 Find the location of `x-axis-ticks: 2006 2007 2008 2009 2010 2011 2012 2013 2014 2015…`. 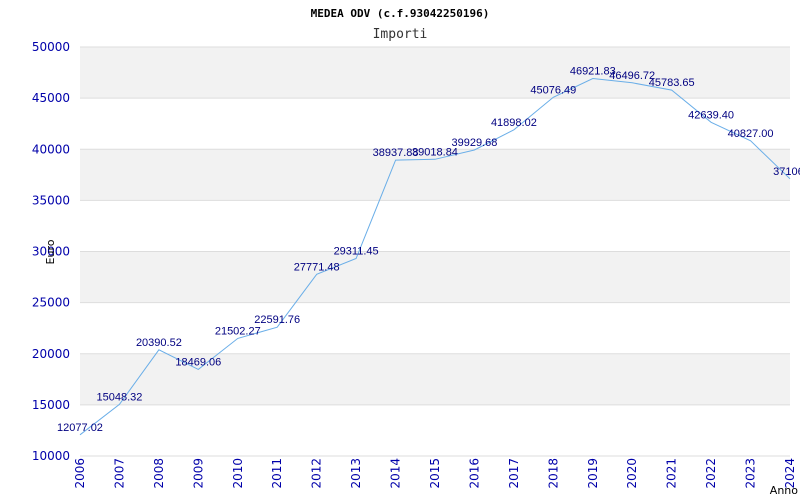

x-axis-ticks: 2006 2007 2008 2009 2010 2011 2012 2013 2014 2015… is located at coordinates (435, 473).